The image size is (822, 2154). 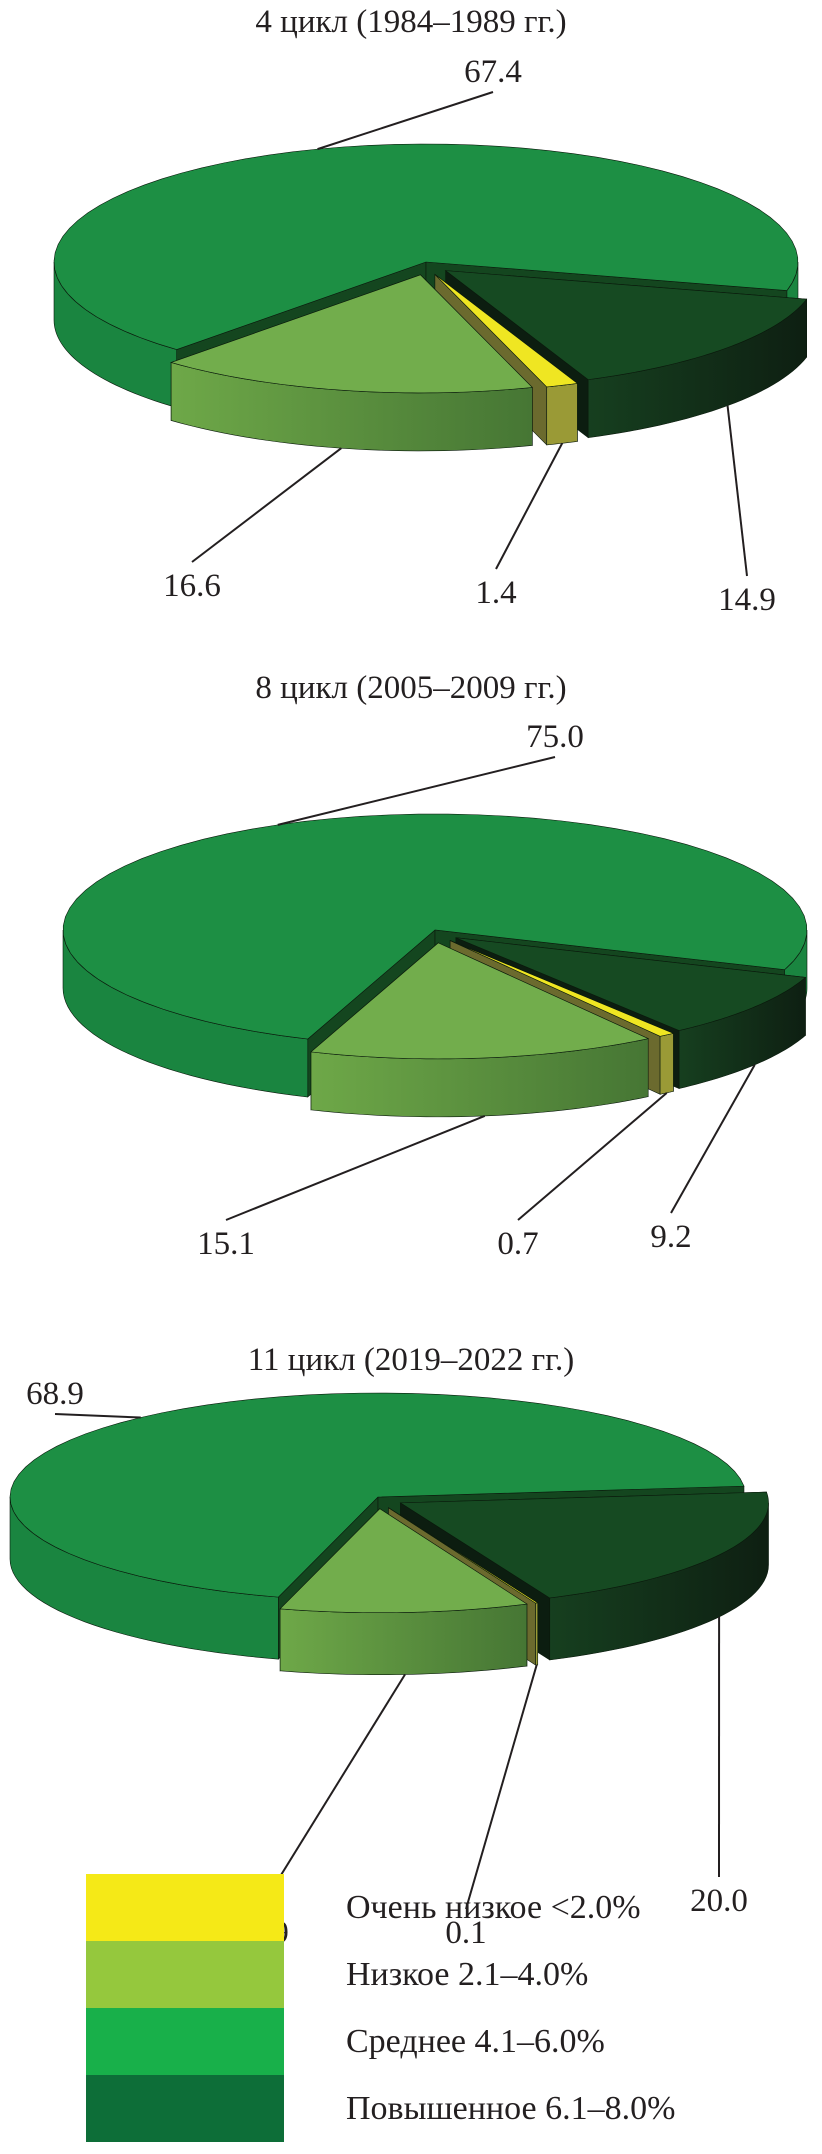 I want to click on legend-item-very-low: Очень низкое <2.0%, so click(x=380, y=1907).